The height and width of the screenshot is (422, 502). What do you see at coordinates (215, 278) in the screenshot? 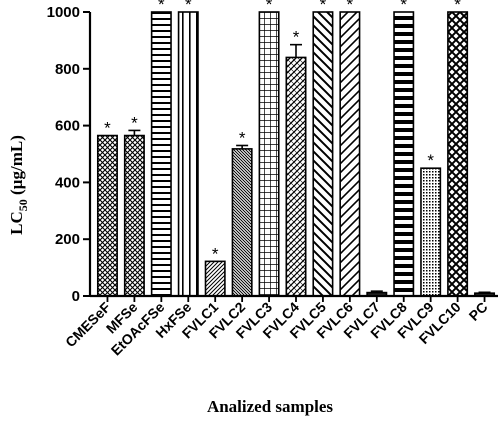
I see `bar-fvlc1` at bounding box center [215, 278].